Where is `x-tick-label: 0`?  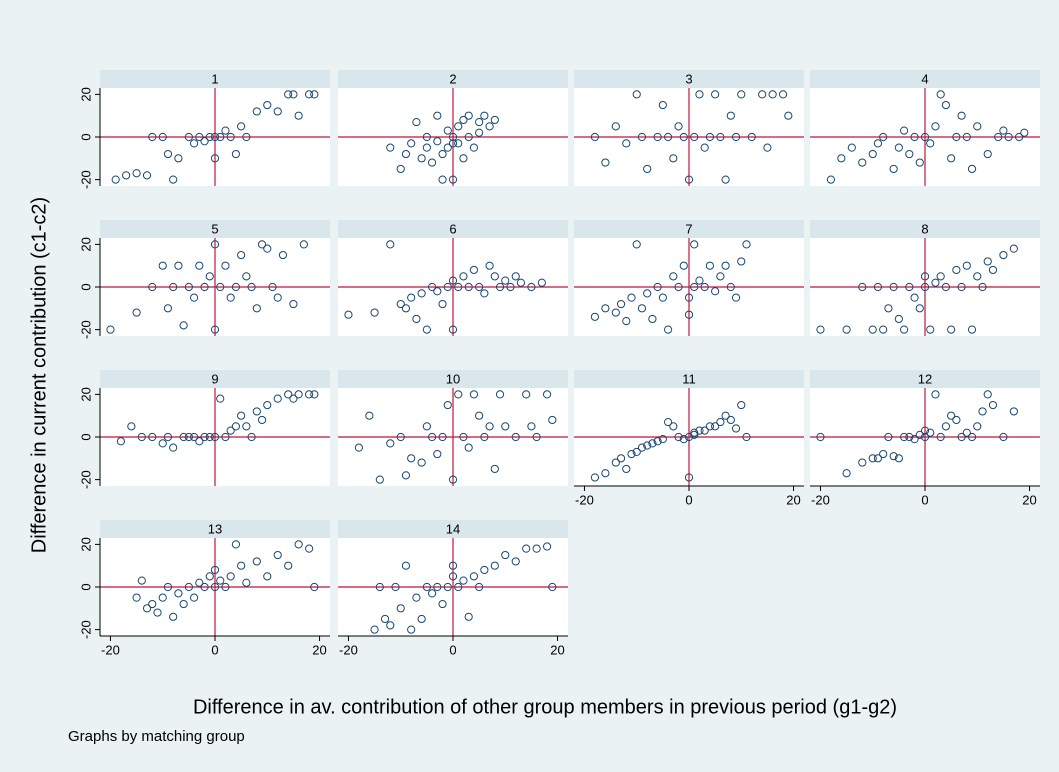 x-tick-label: 0 is located at coordinates (924, 499).